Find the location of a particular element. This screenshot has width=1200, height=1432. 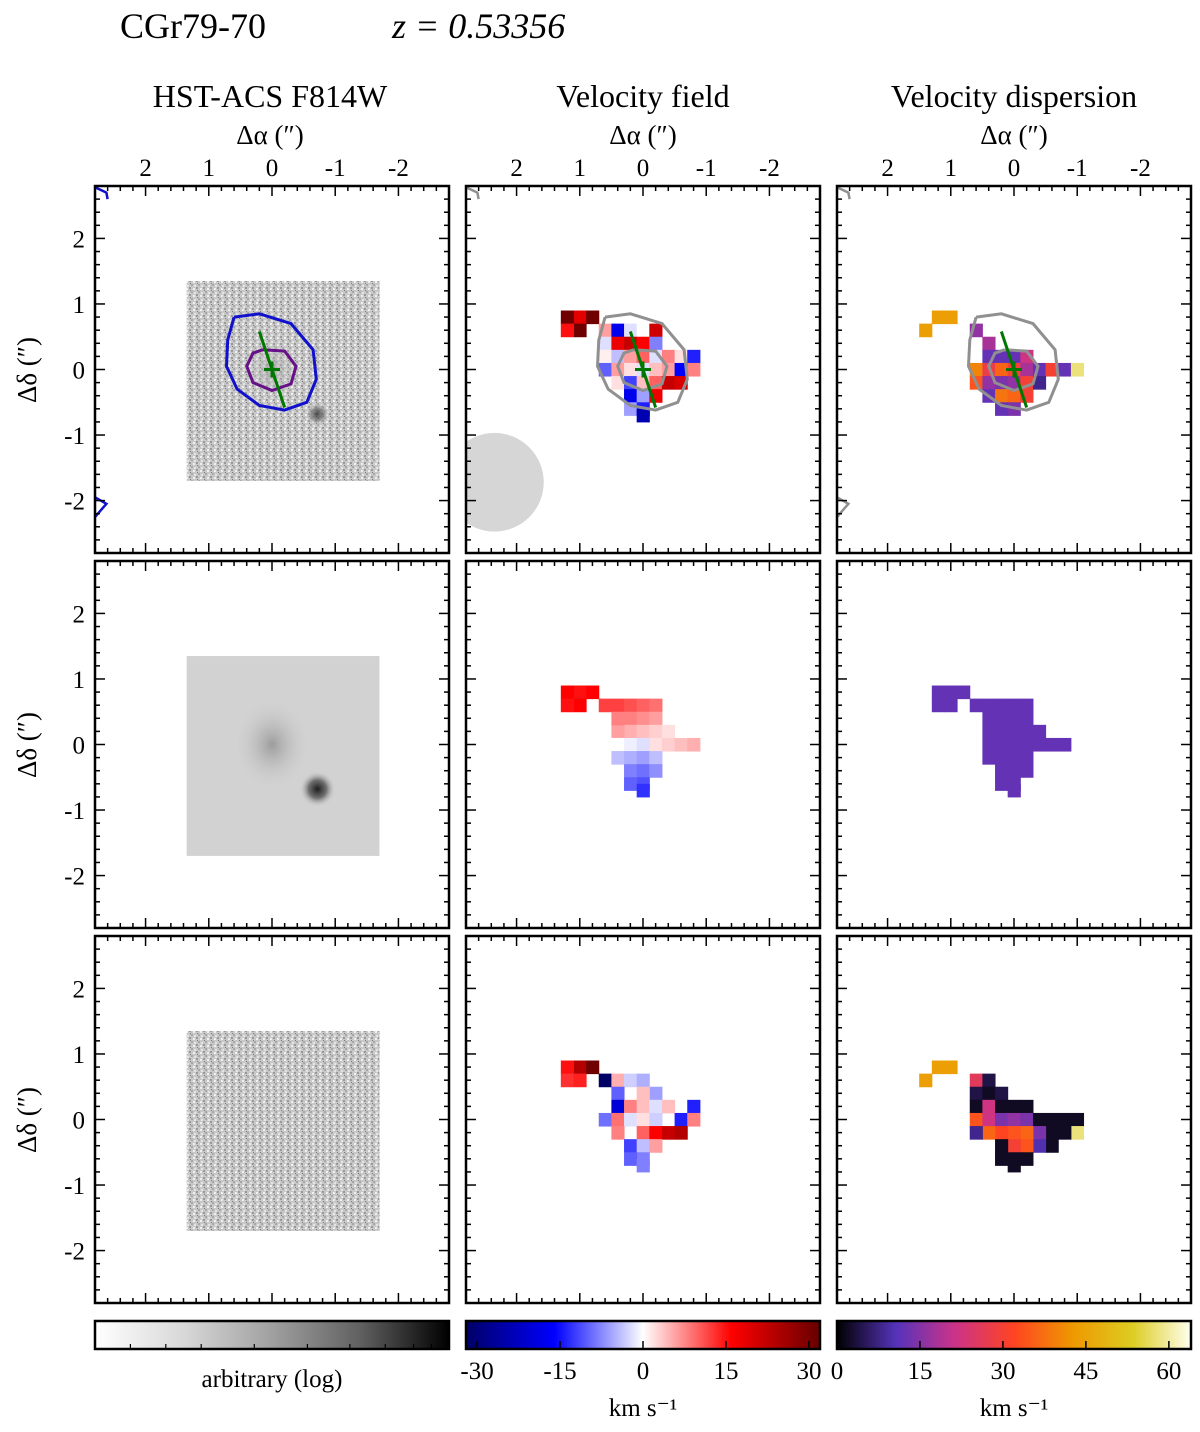

y-tick-label: 2 is located at coordinates (79, 239).